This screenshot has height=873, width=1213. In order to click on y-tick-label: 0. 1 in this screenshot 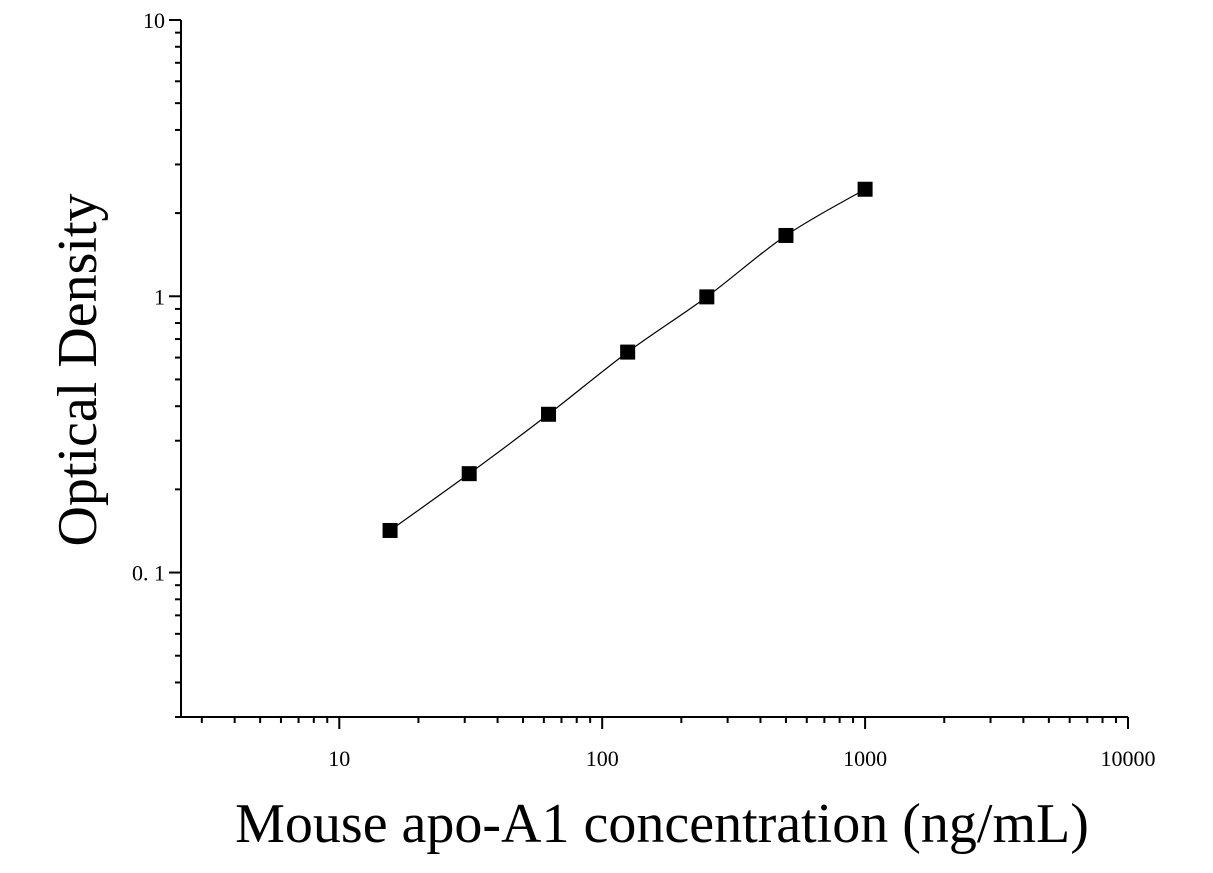, I will do `click(148, 573)`.